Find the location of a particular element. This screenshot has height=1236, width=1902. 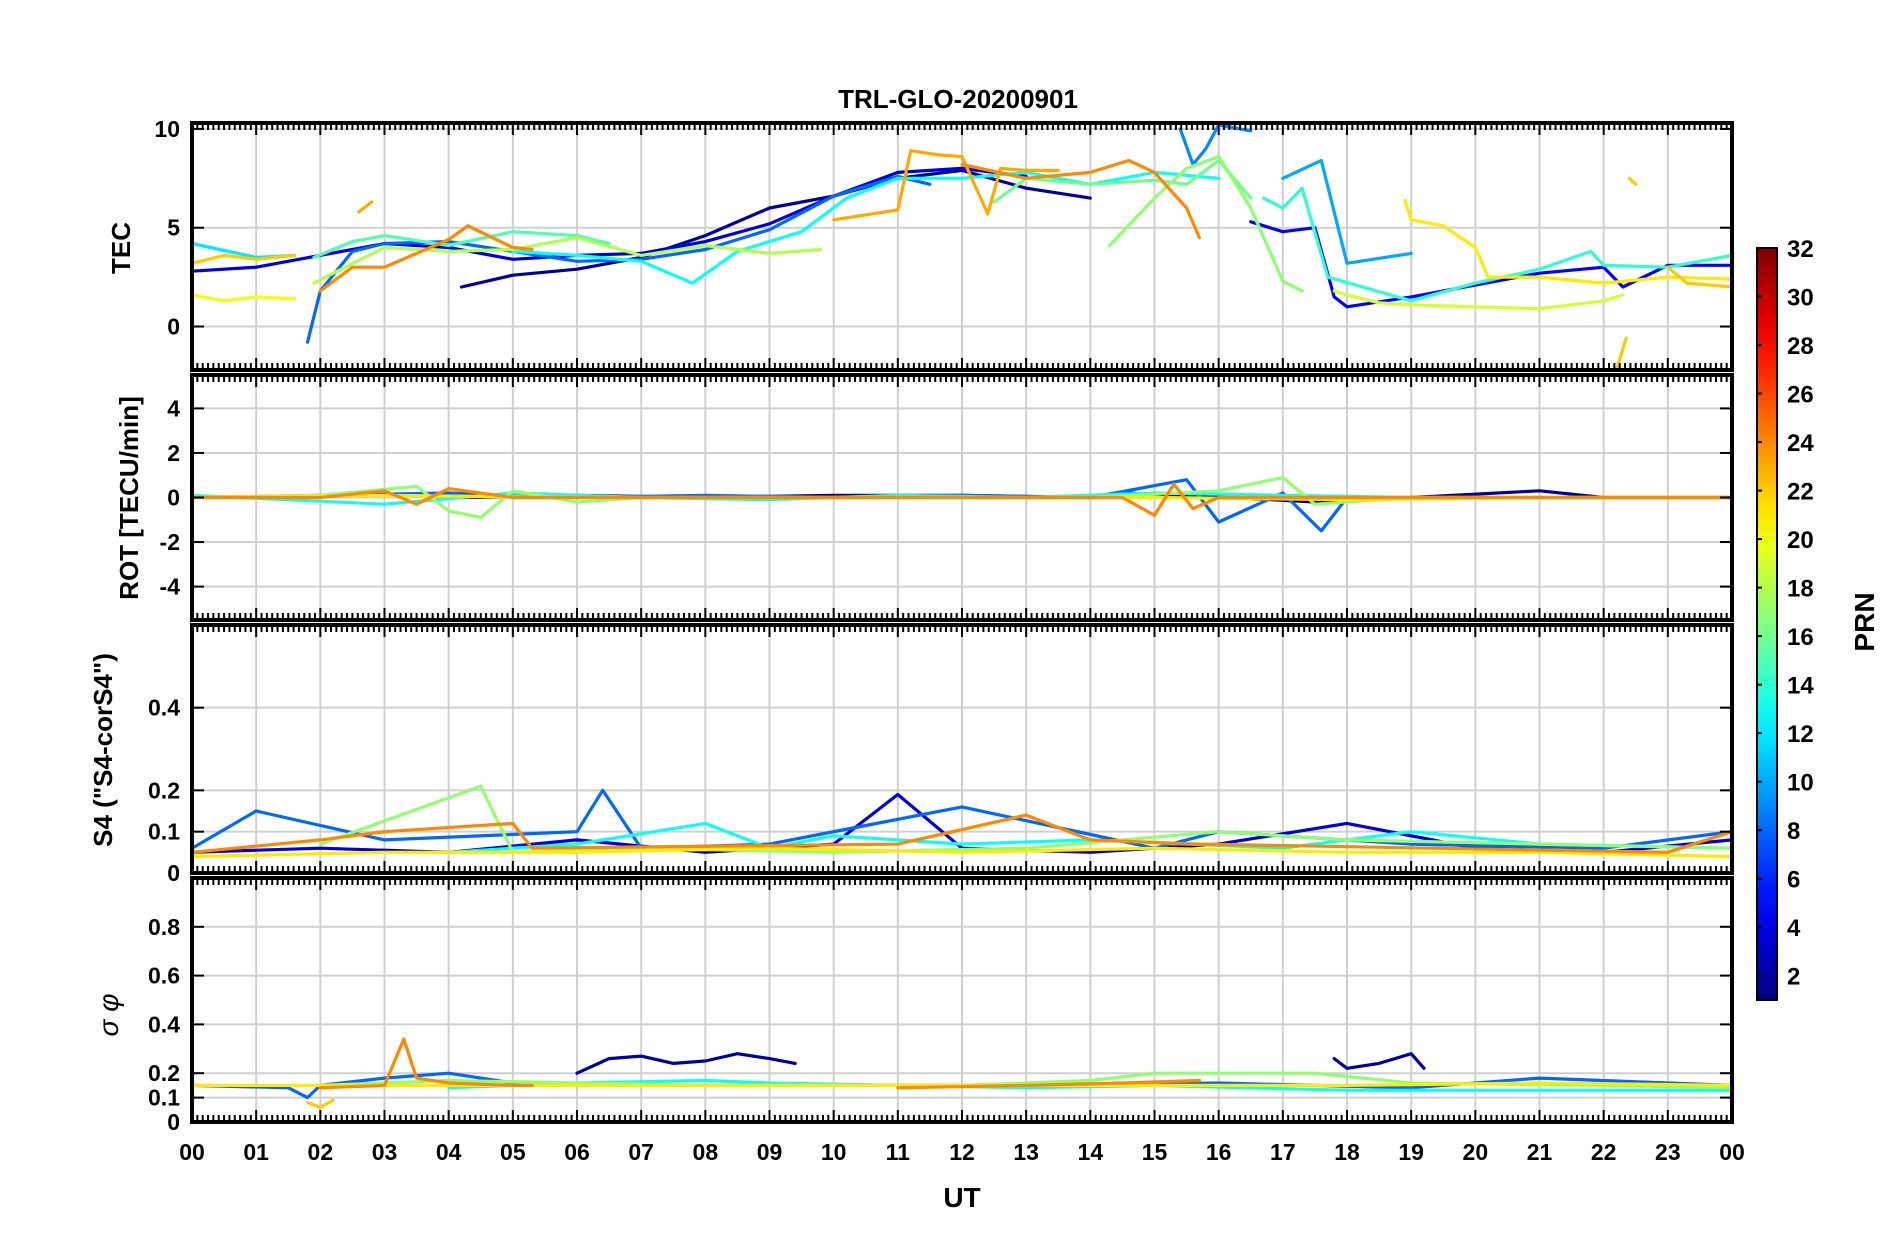

y-tick-label: 0.6 is located at coordinates (164, 976).